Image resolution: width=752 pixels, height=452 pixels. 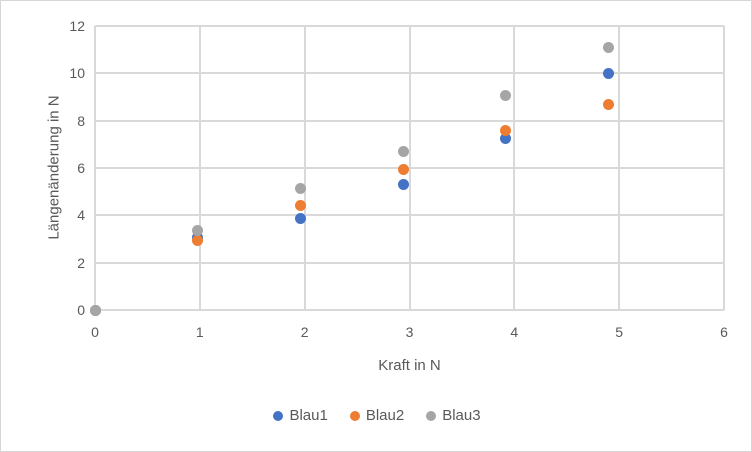 I want to click on y-tick-label: 10, so click(x=77, y=73).